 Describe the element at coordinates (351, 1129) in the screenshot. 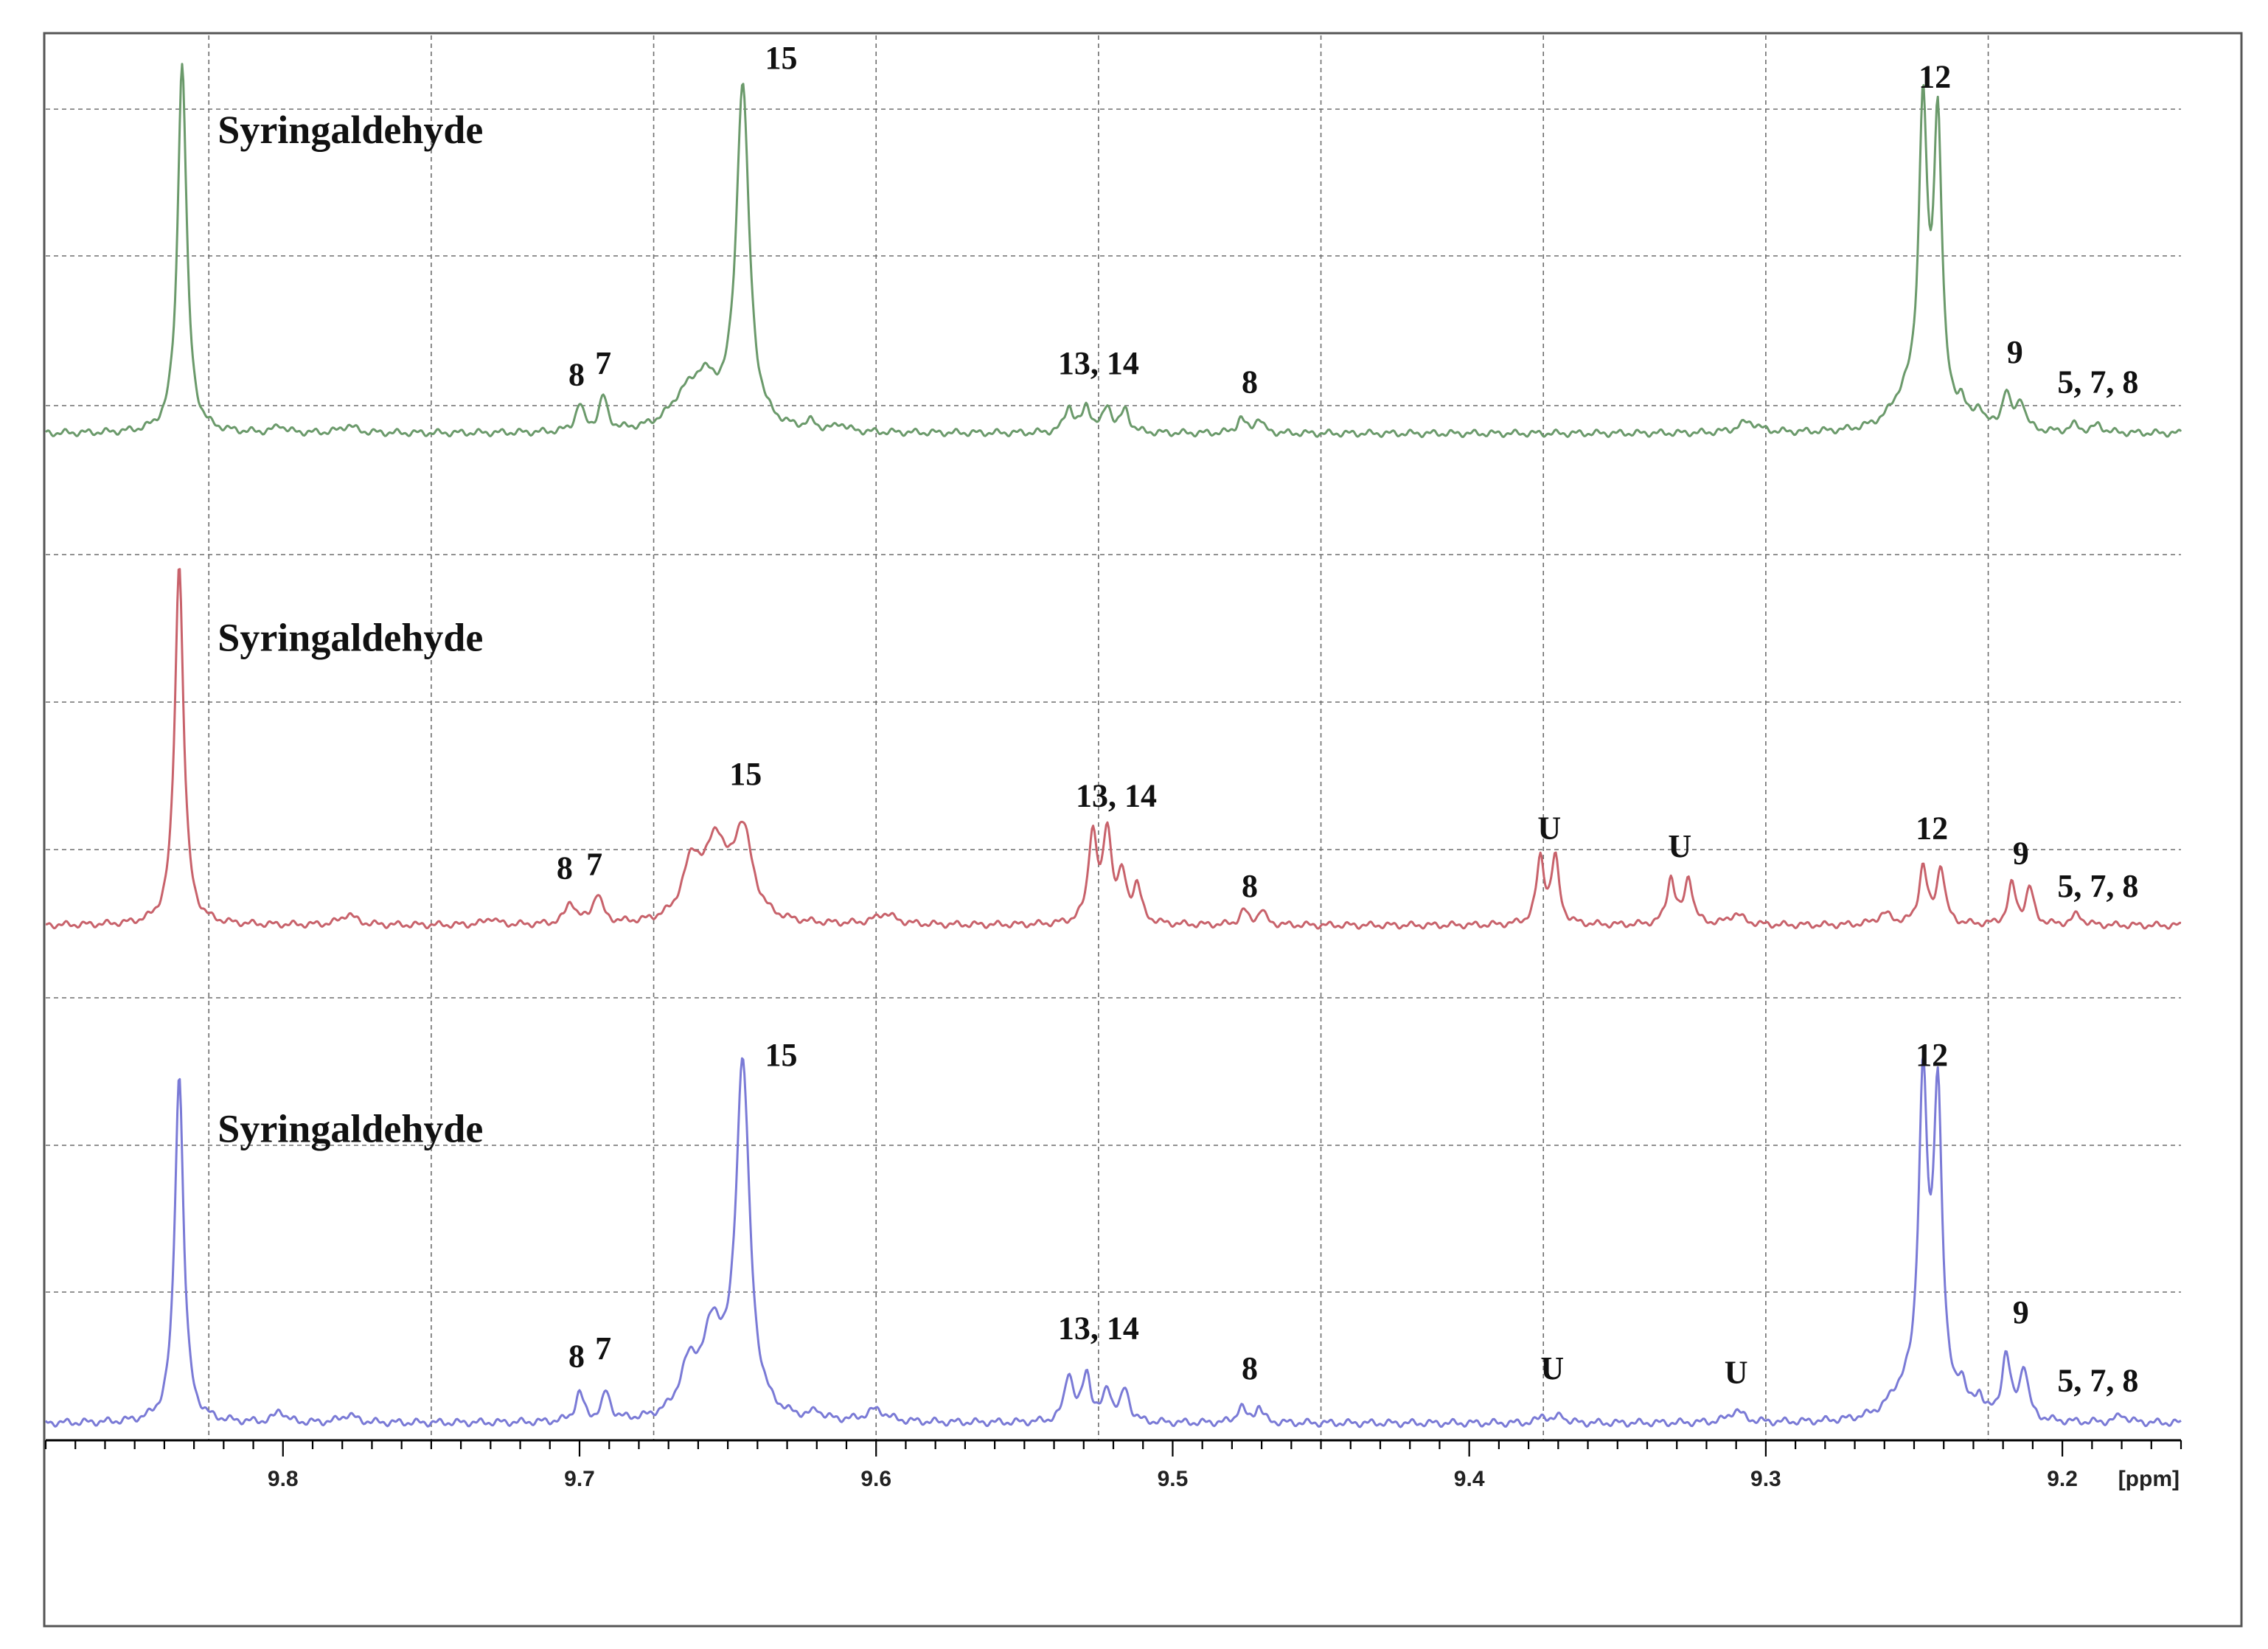

I see `series-label-bottom: Syringaldehyde` at that location.